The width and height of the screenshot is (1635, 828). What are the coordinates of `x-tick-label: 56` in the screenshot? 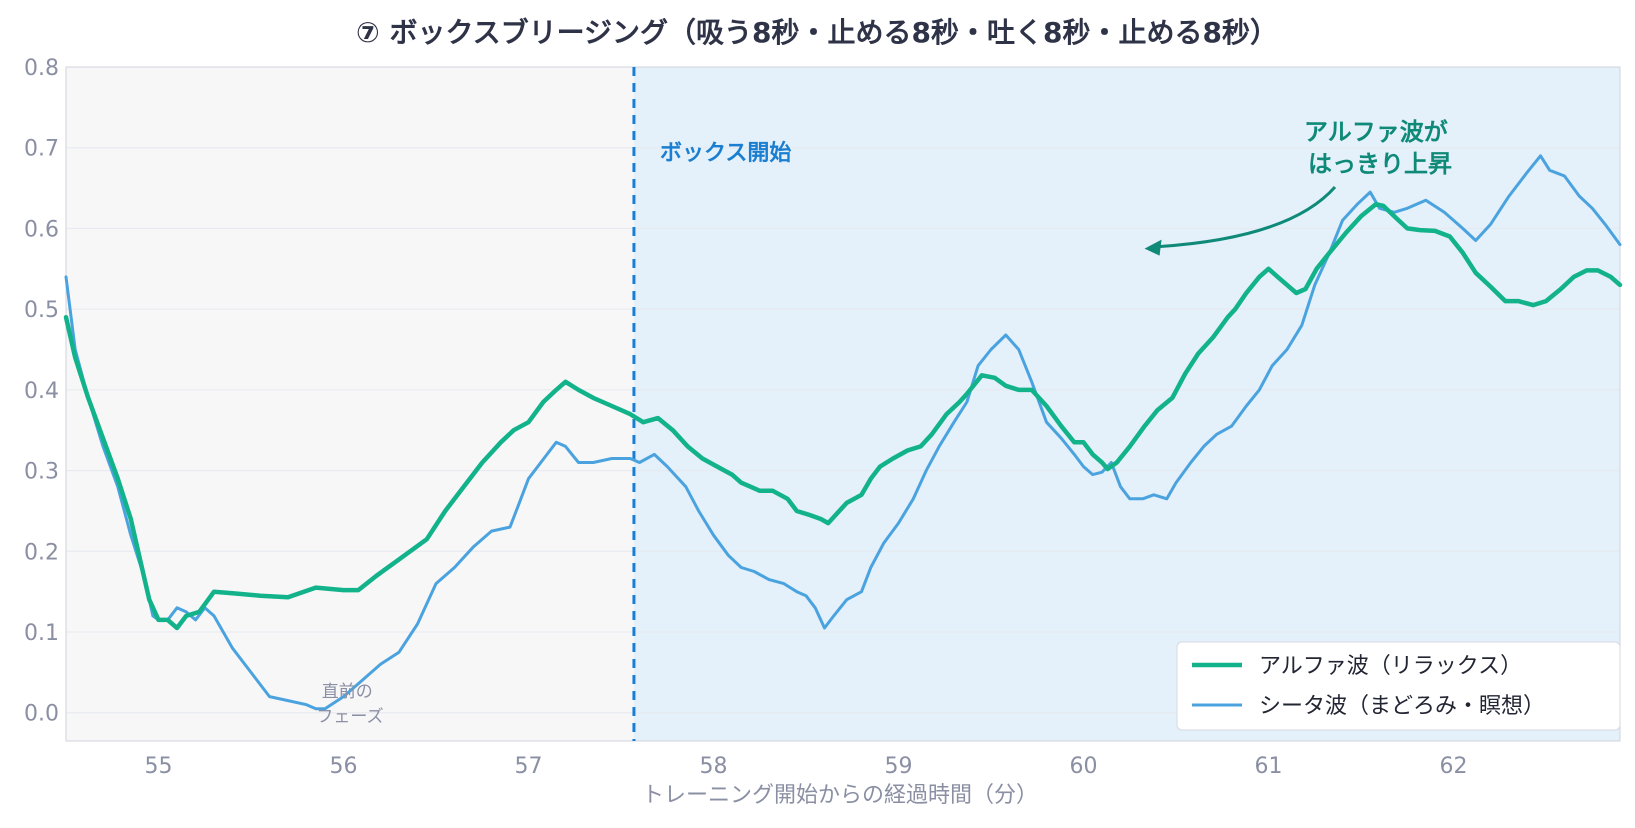 It's located at (344, 766).